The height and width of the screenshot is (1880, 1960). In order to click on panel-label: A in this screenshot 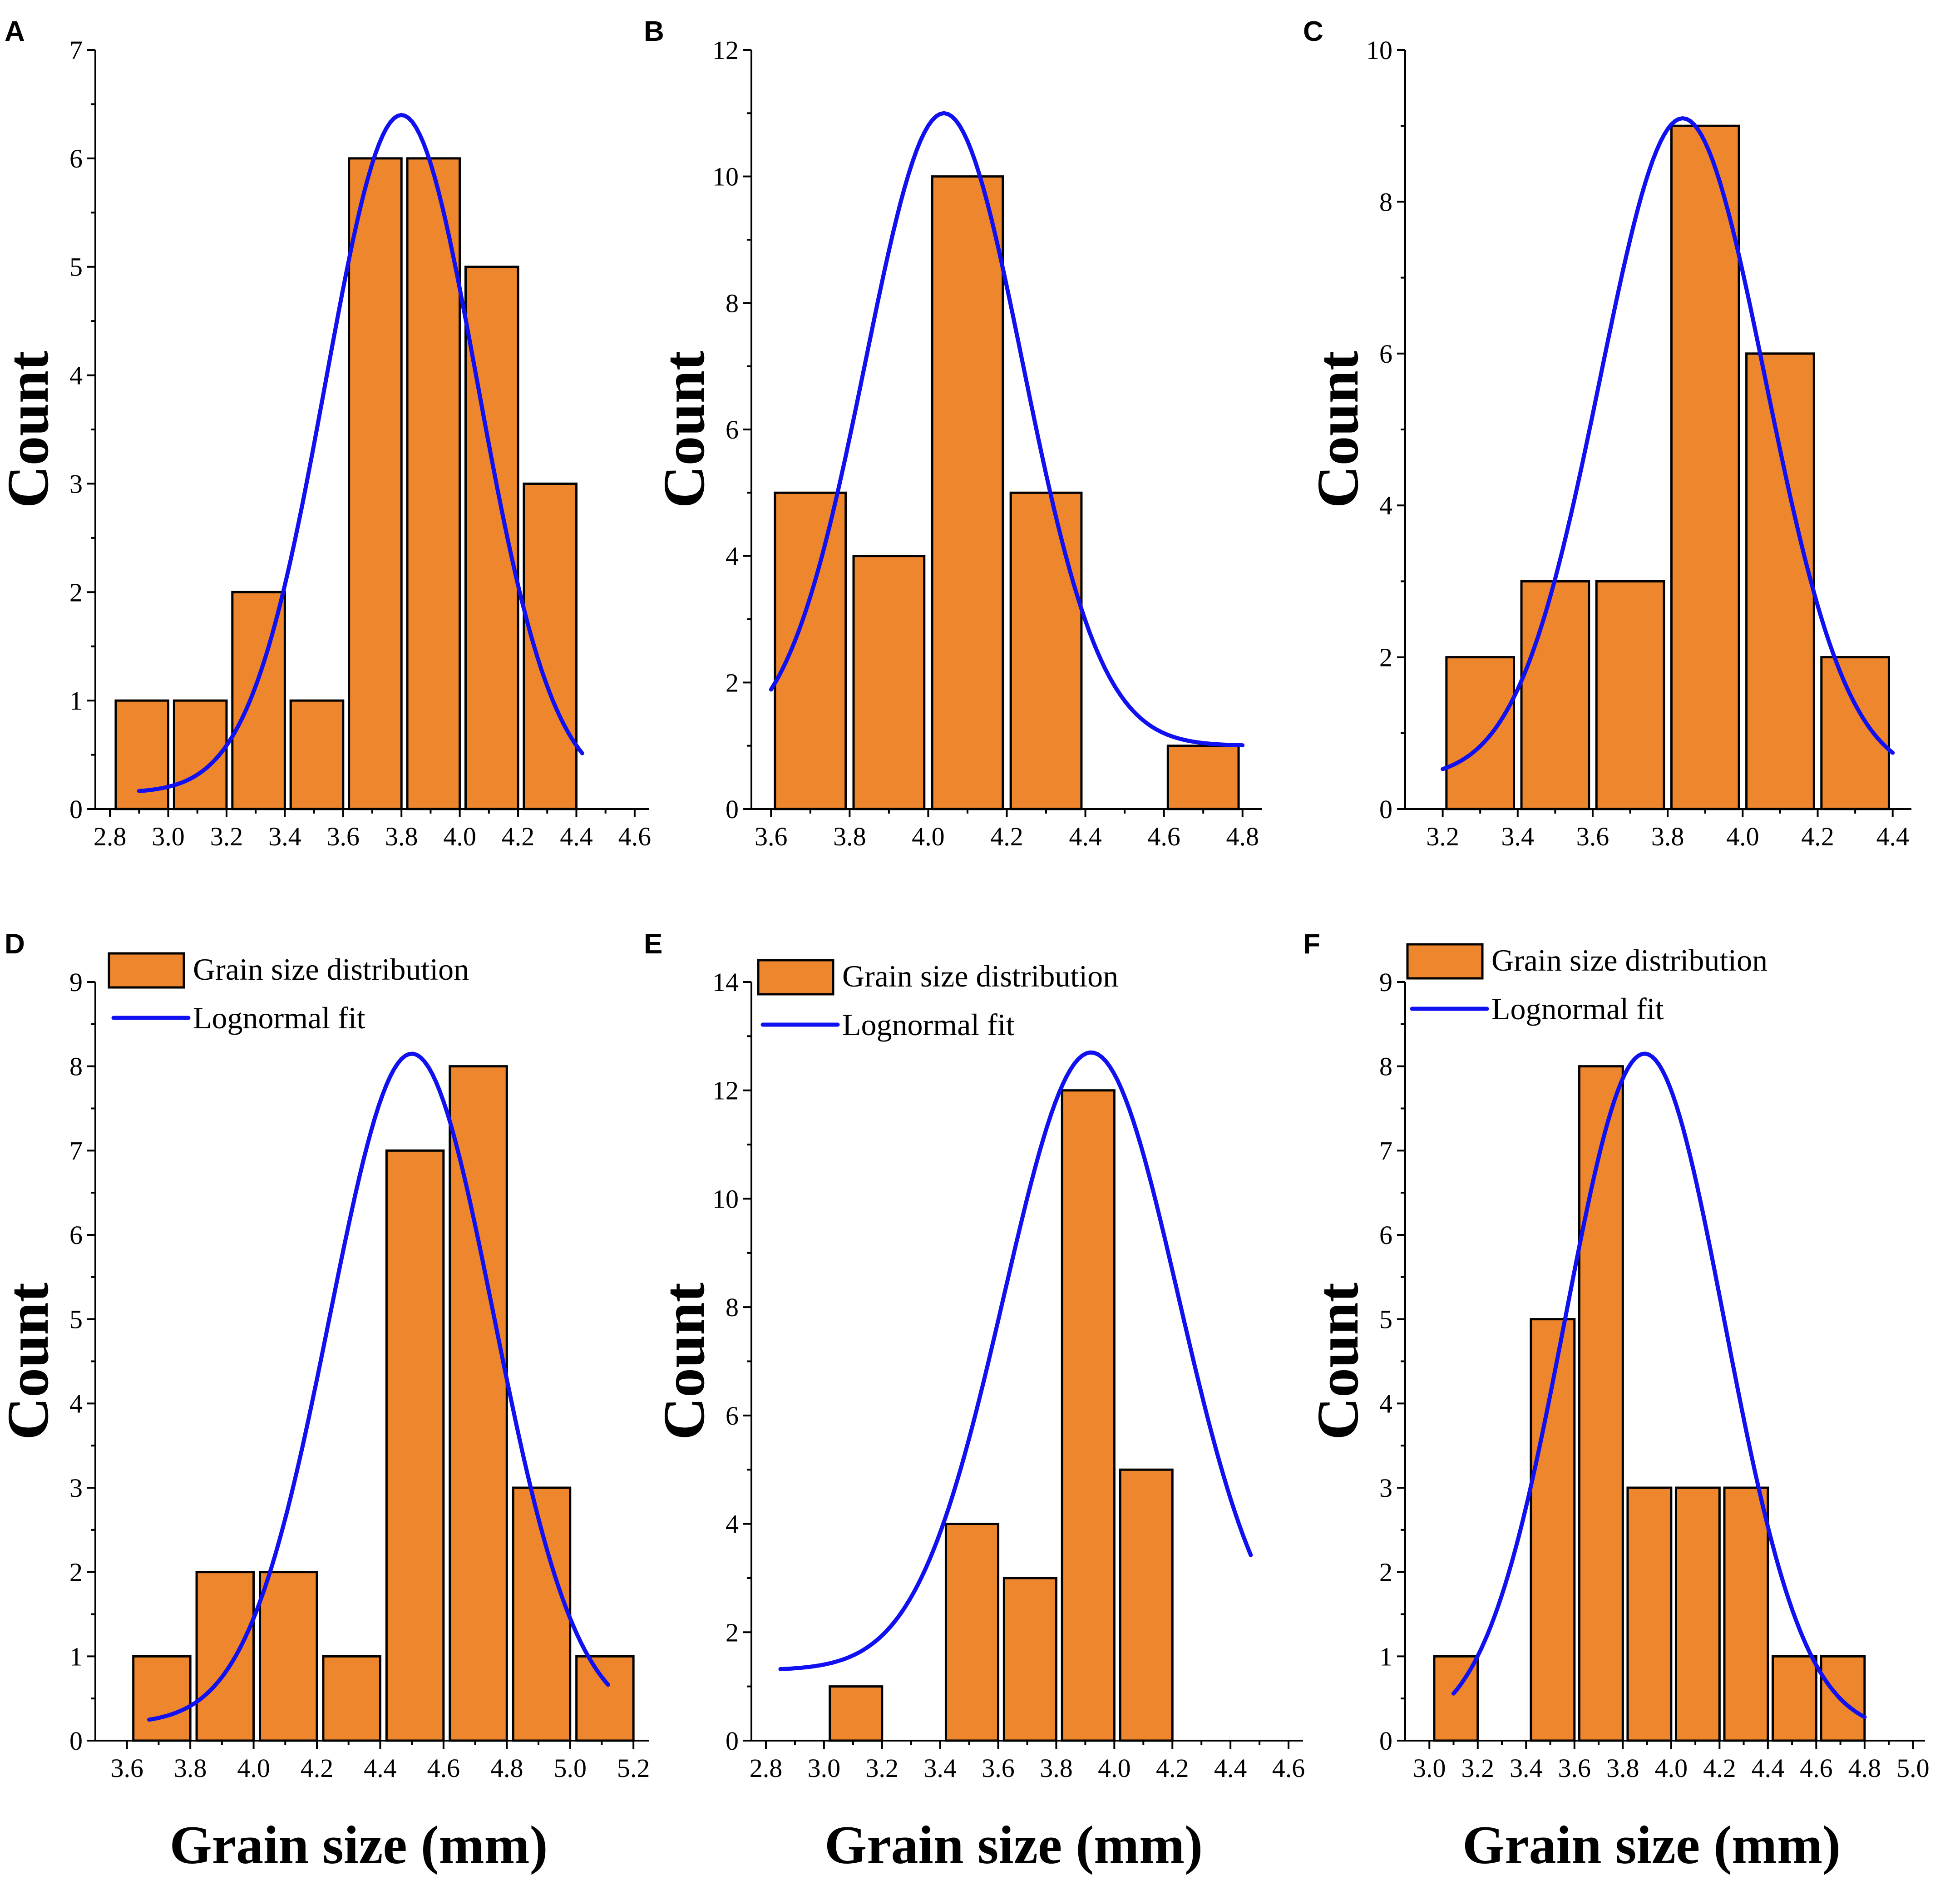, I will do `click(15, 32)`.